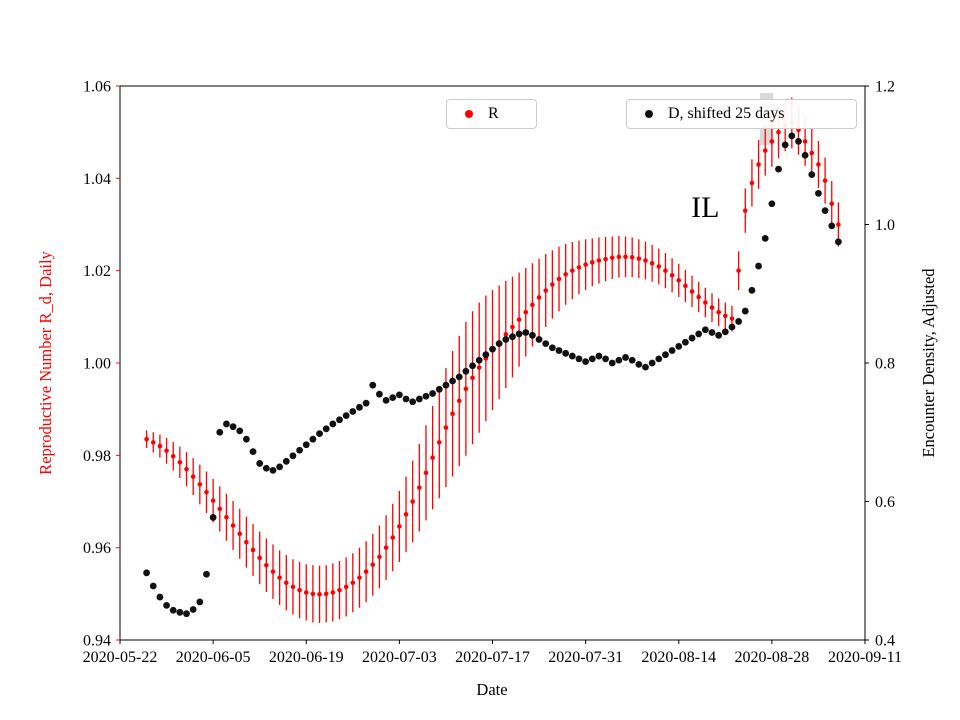  What do you see at coordinates (885, 364) in the screenshot?
I see `svg-text: 0.8` at bounding box center [885, 364].